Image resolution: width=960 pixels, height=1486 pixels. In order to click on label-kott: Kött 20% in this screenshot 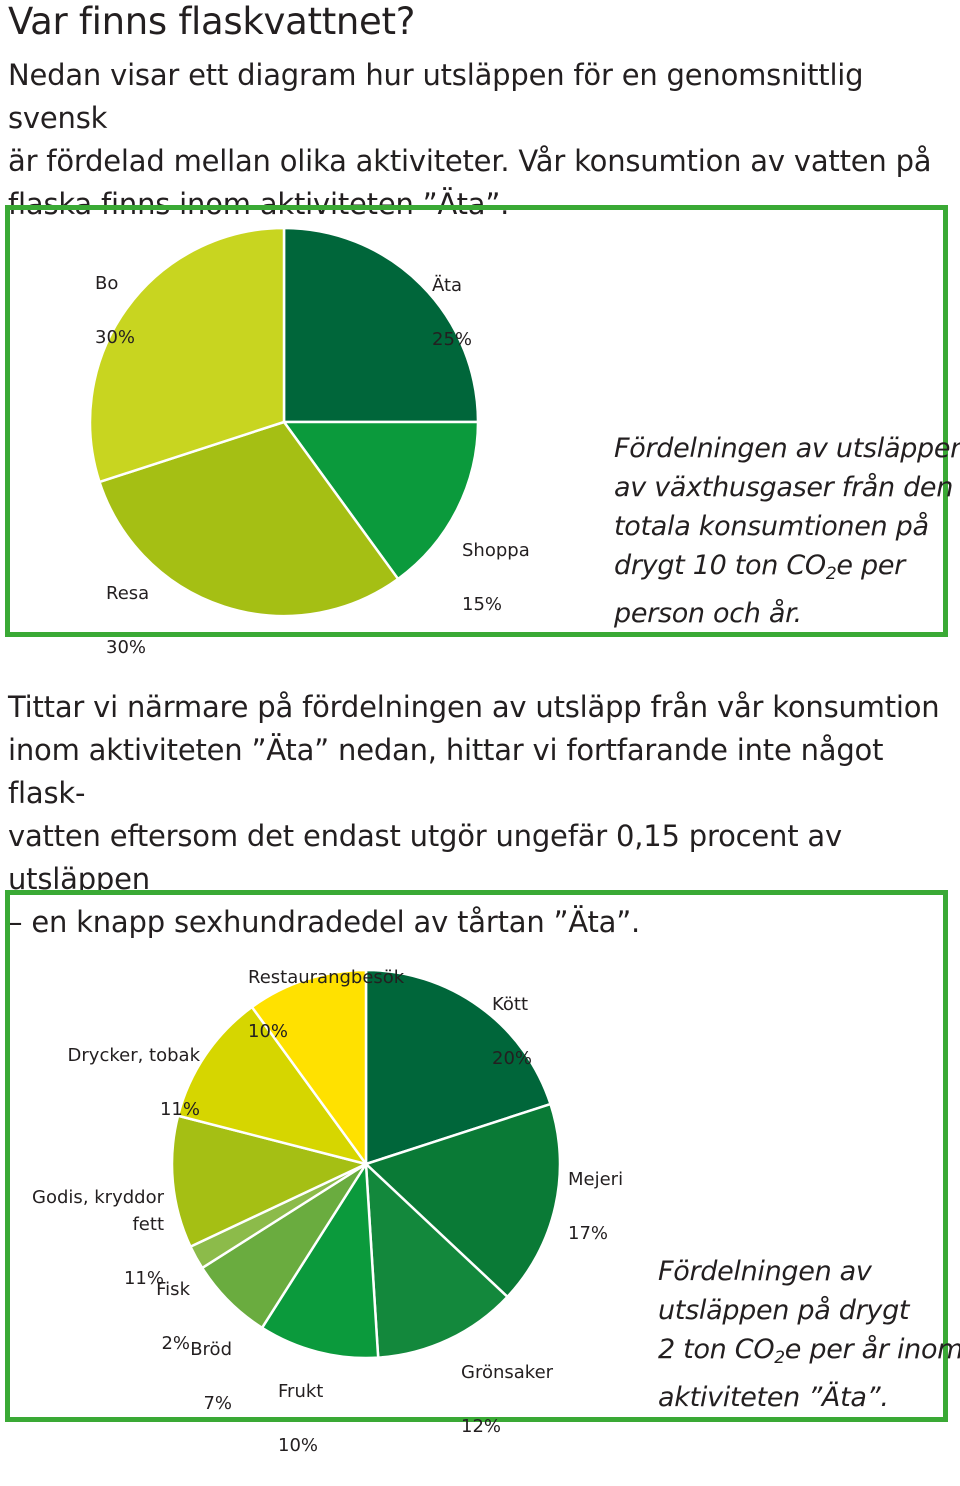, I will do `click(512, 1031)`.